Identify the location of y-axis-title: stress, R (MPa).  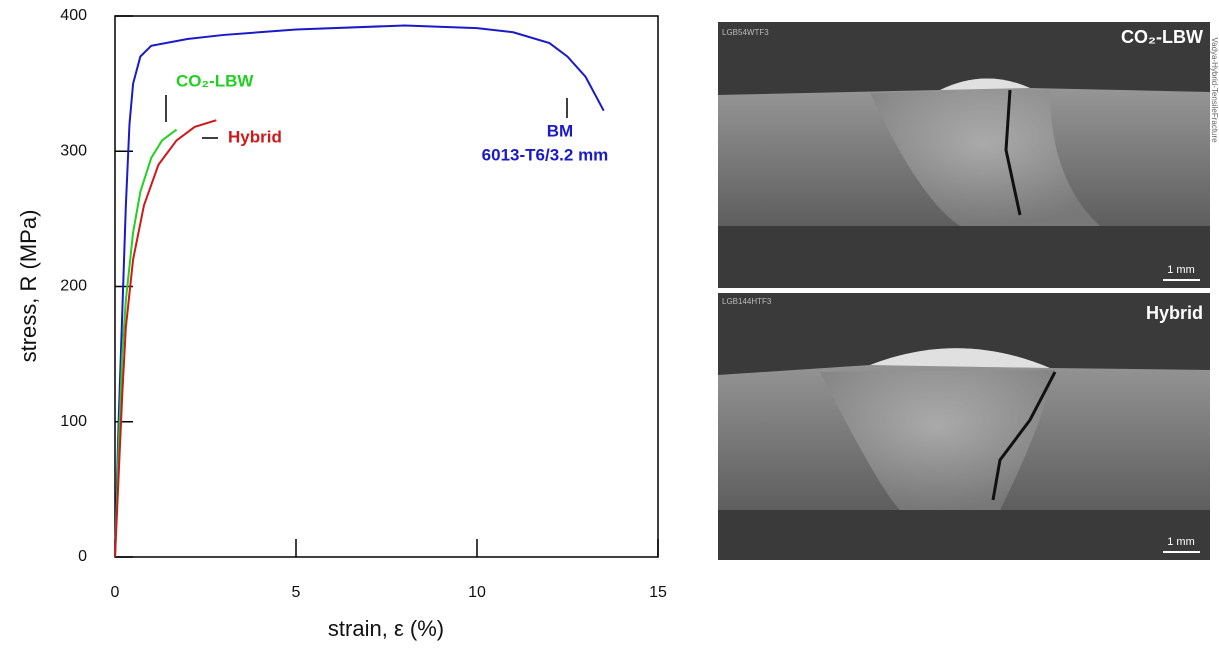
(28, 286).